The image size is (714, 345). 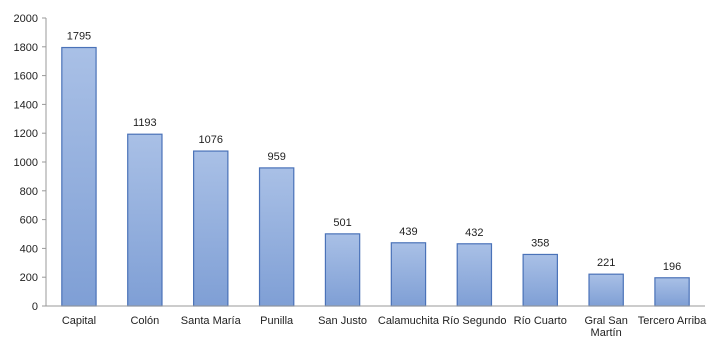 What do you see at coordinates (211, 140) in the screenshot?
I see `data-label: 1076` at bounding box center [211, 140].